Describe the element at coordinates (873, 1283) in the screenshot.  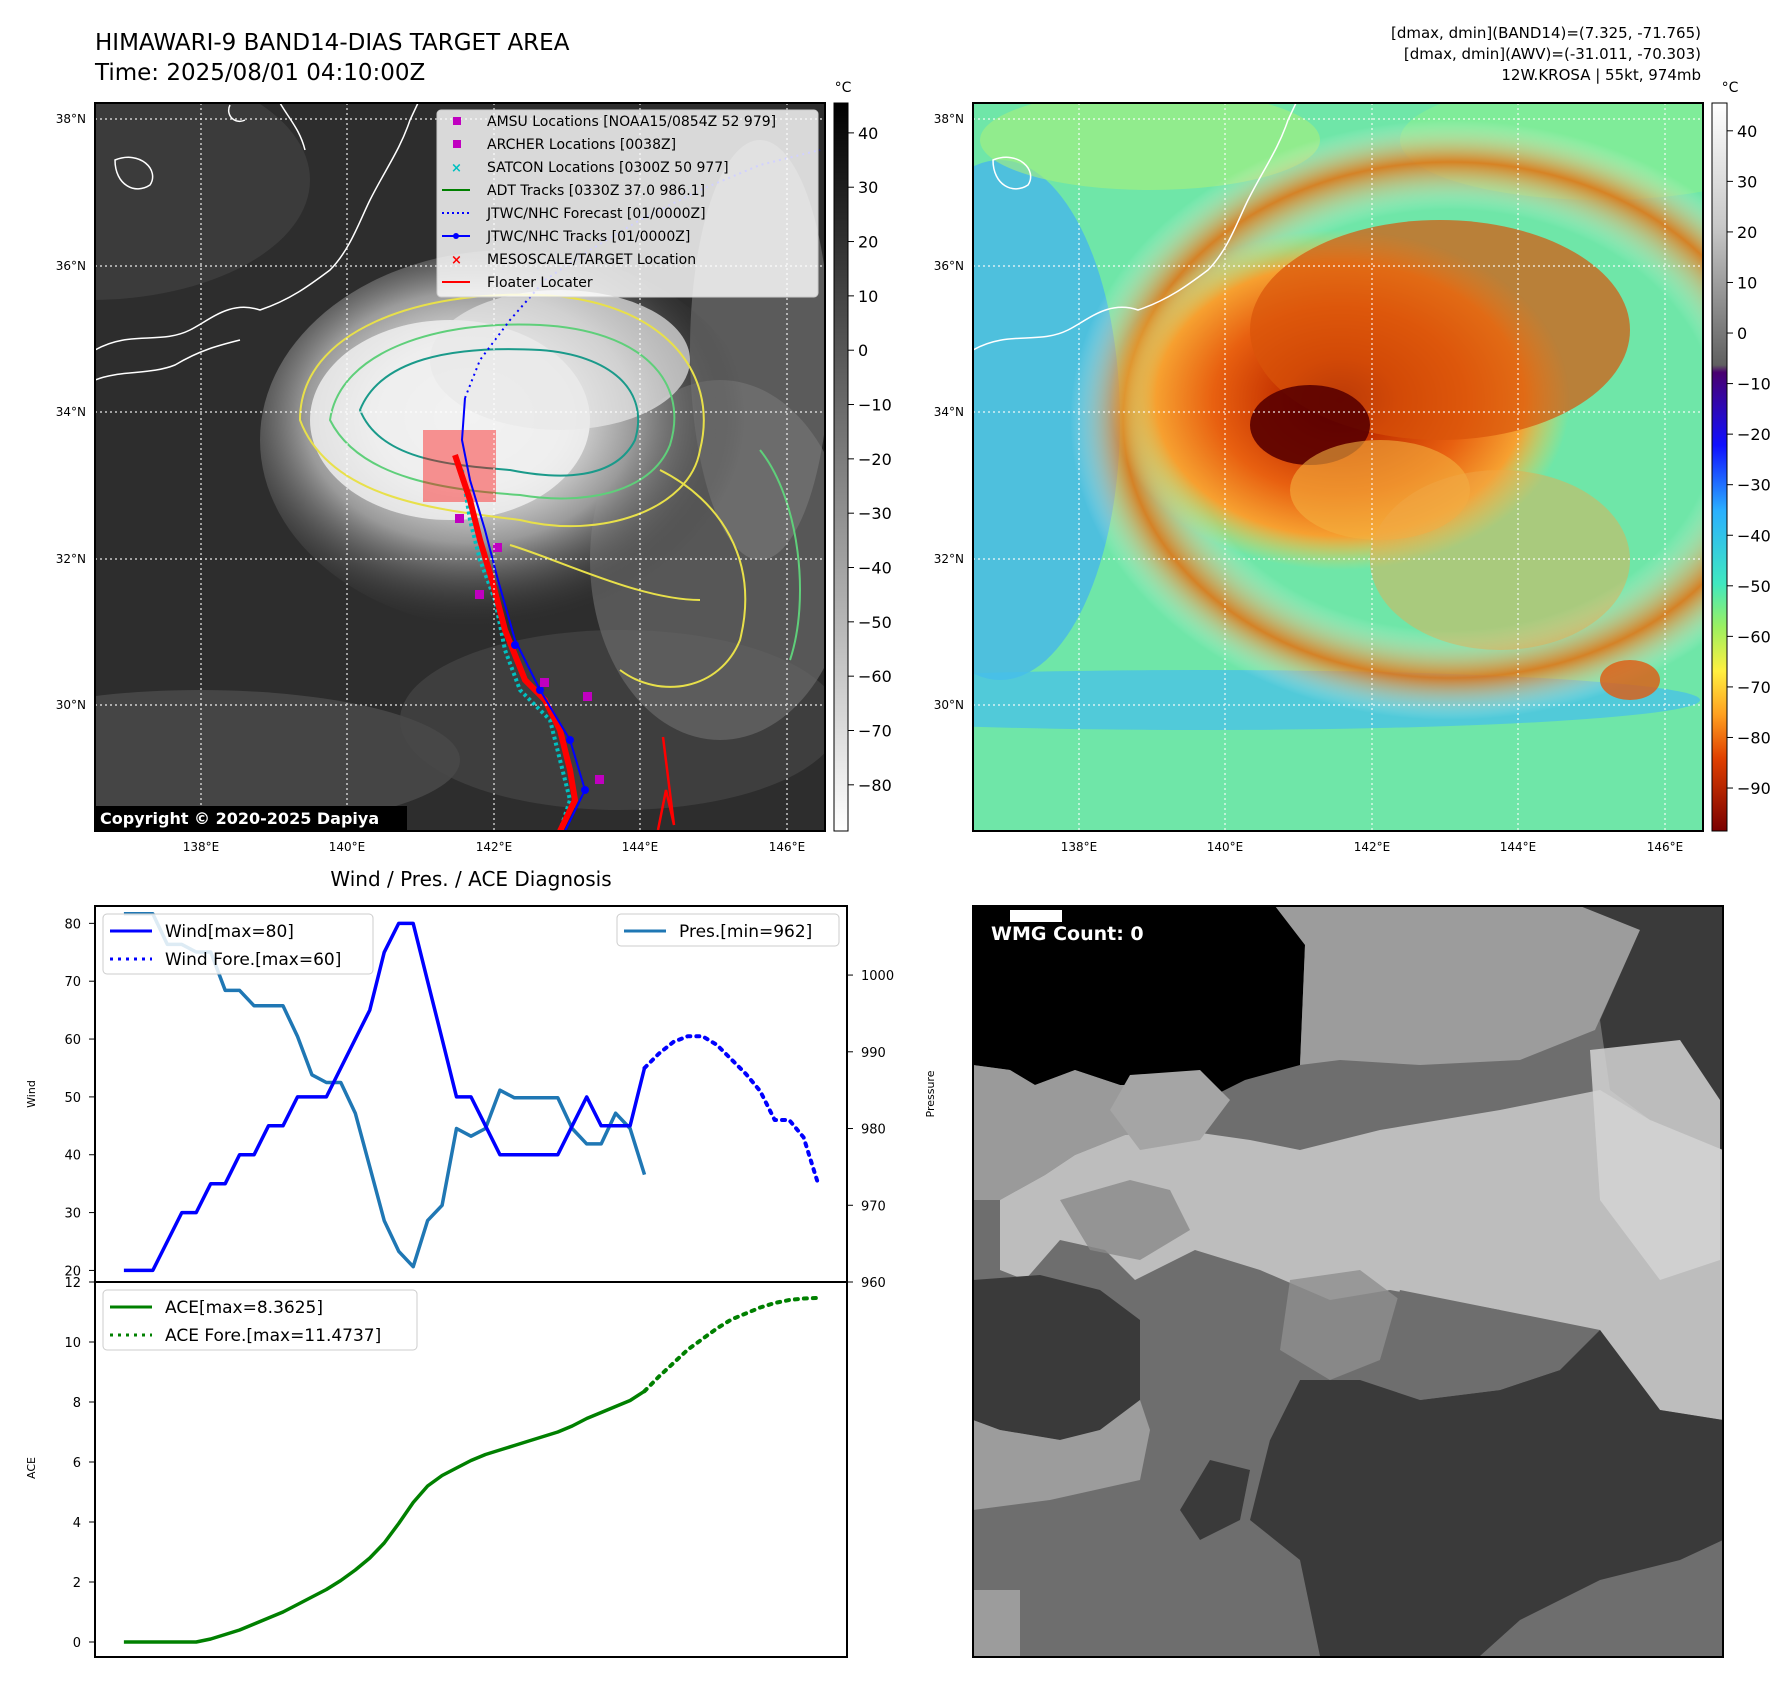
I see `pressure-ytick-0: 960` at that location.